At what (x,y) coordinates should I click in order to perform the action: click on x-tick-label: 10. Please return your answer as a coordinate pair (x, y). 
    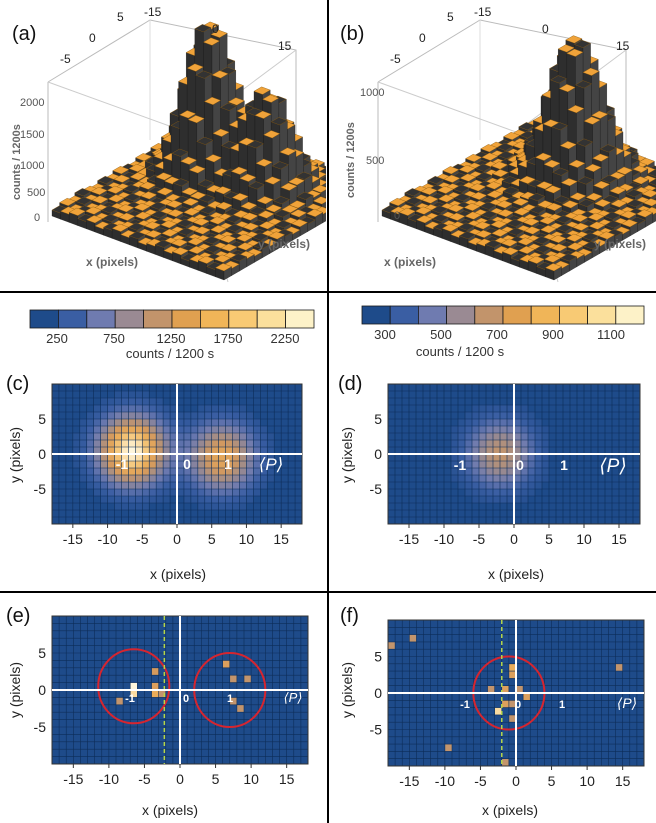
    Looking at the image, I should click on (247, 539).